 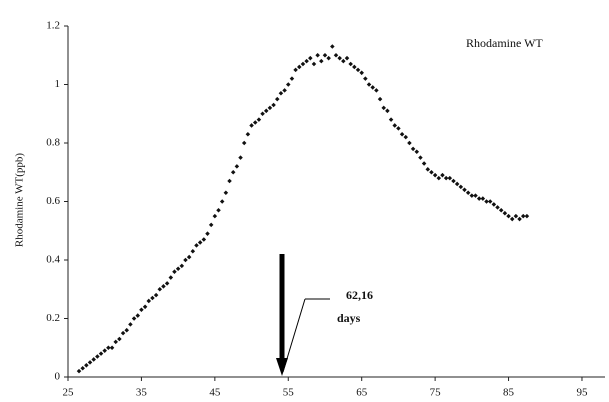 What do you see at coordinates (215, 393) in the screenshot?
I see `x-tick-label: 45` at bounding box center [215, 393].